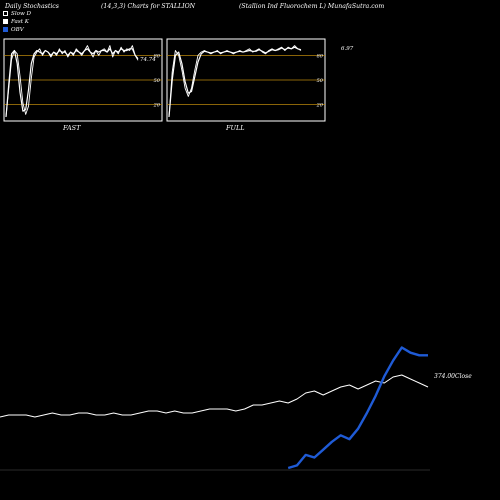 This screenshot has height=500, width=500. Describe the element at coordinates (148, 60) in the screenshot. I see `fast-current-label: 74.74` at that location.